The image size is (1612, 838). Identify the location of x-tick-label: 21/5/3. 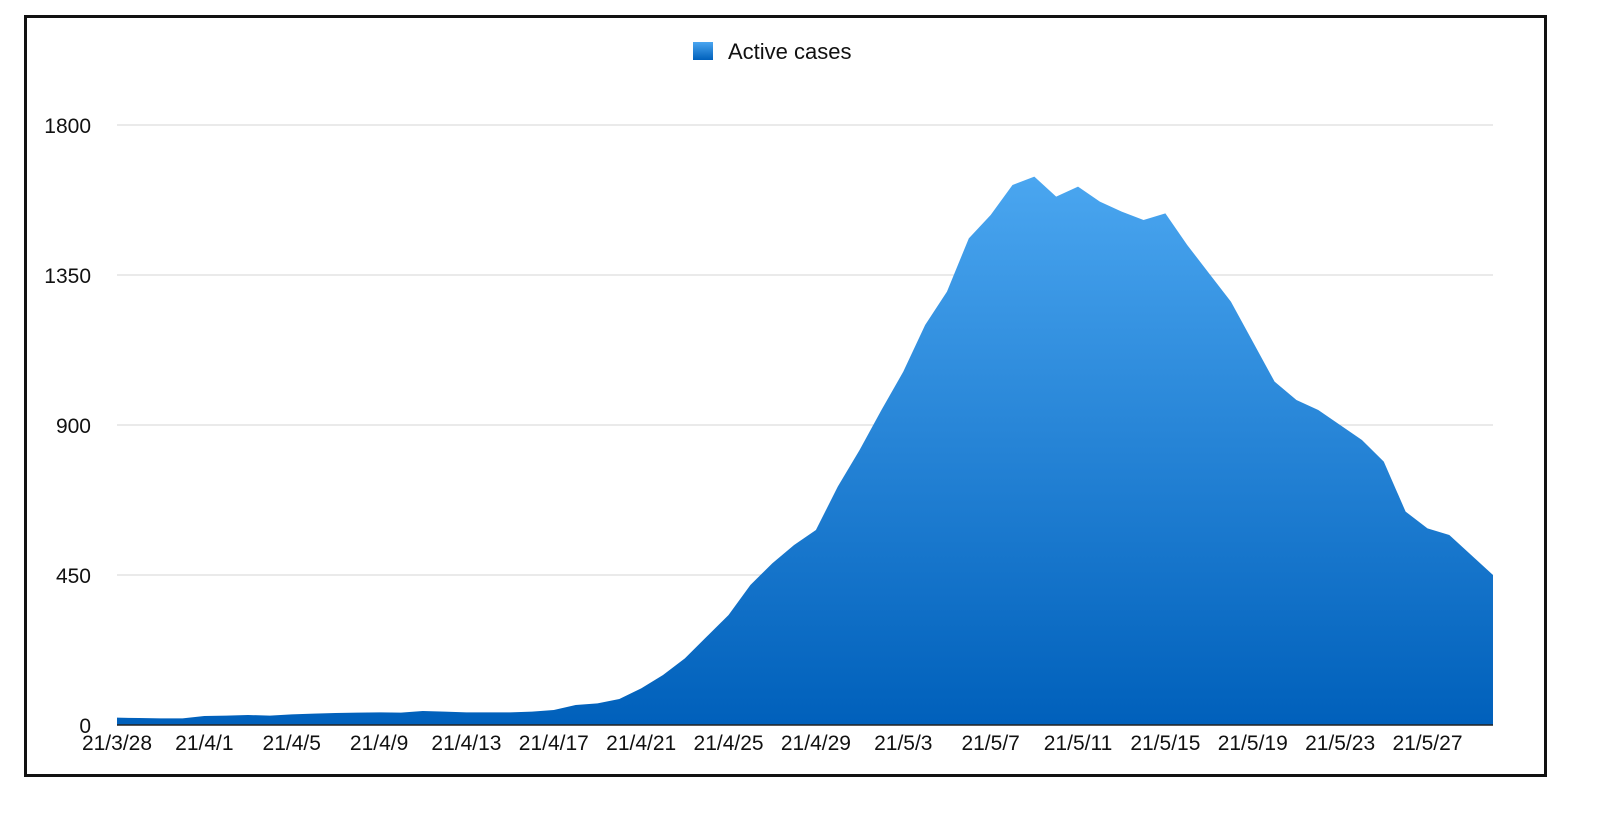
(903, 743).